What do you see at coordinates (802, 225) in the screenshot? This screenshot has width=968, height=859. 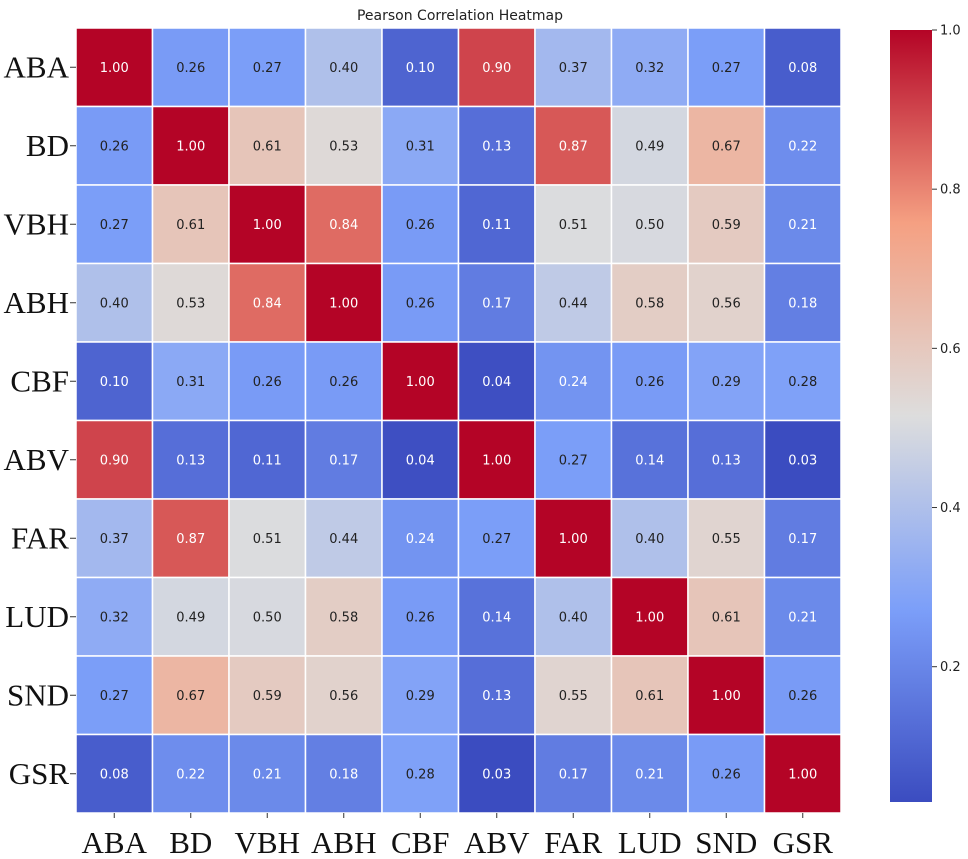 I see `cell-value-label: 0.21` at bounding box center [802, 225].